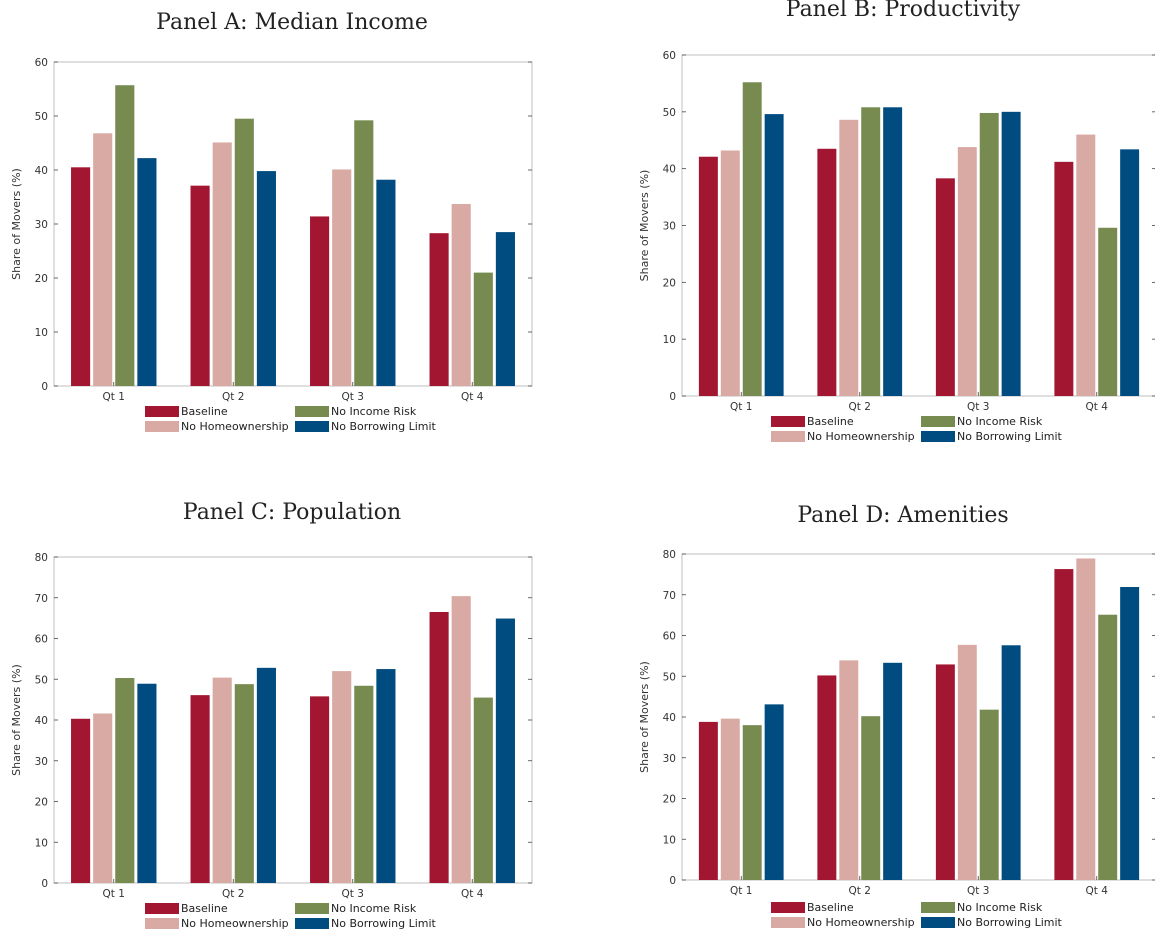  I want to click on y-tick-label: 70, so click(669, 596).